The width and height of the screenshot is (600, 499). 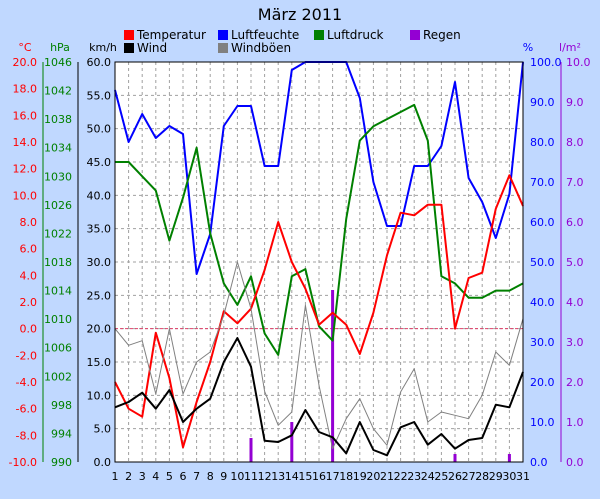 What do you see at coordinates (103, 429) in the screenshot?
I see `tick-label-wind: 5.0` at bounding box center [103, 429].